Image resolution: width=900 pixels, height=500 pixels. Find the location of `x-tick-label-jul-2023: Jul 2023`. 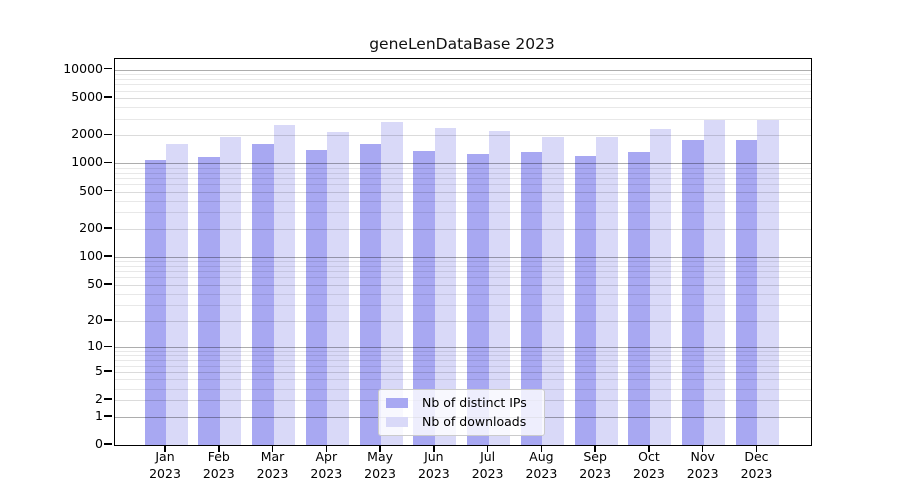

x-tick-label-jul-2023: Jul 2023 is located at coordinates (488, 465).